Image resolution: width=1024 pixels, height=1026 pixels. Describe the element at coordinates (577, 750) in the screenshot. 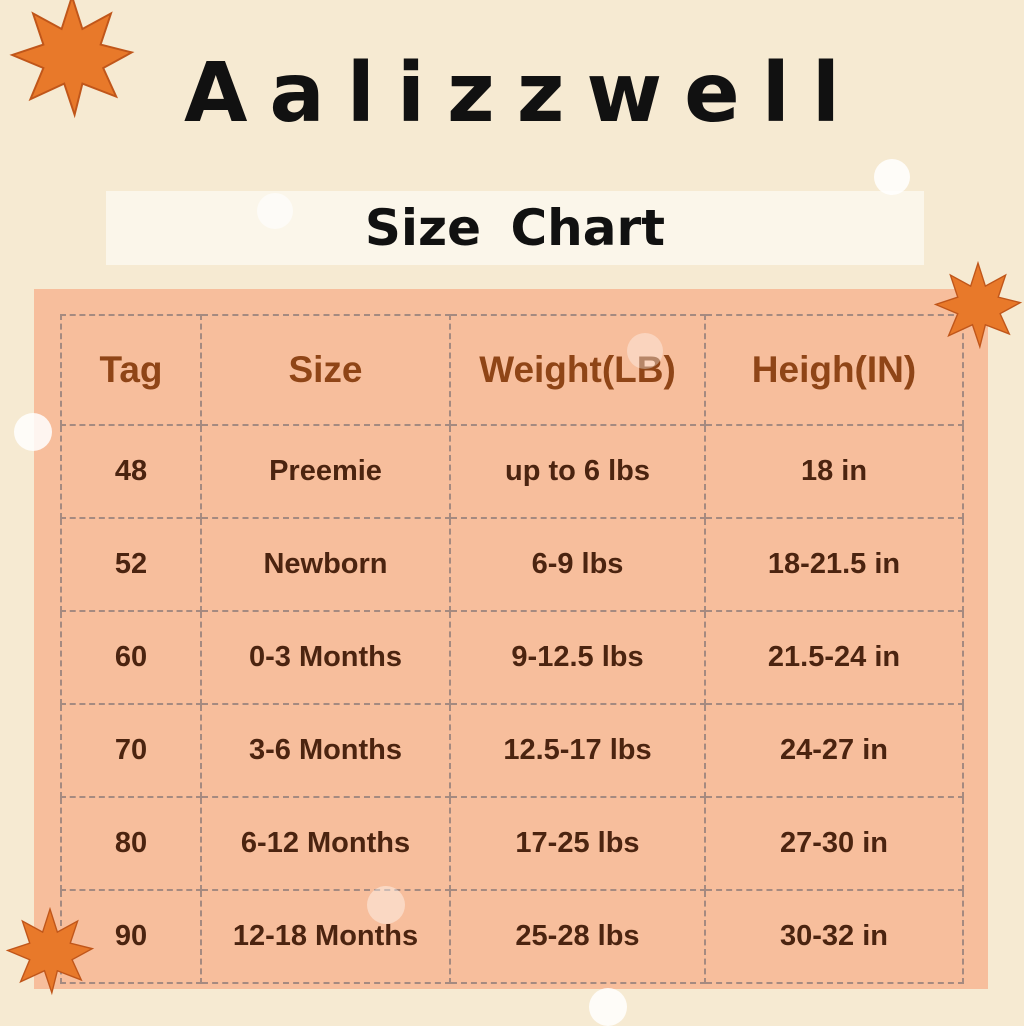

I see `cell-weight: 12.5-17 lbs` at that location.